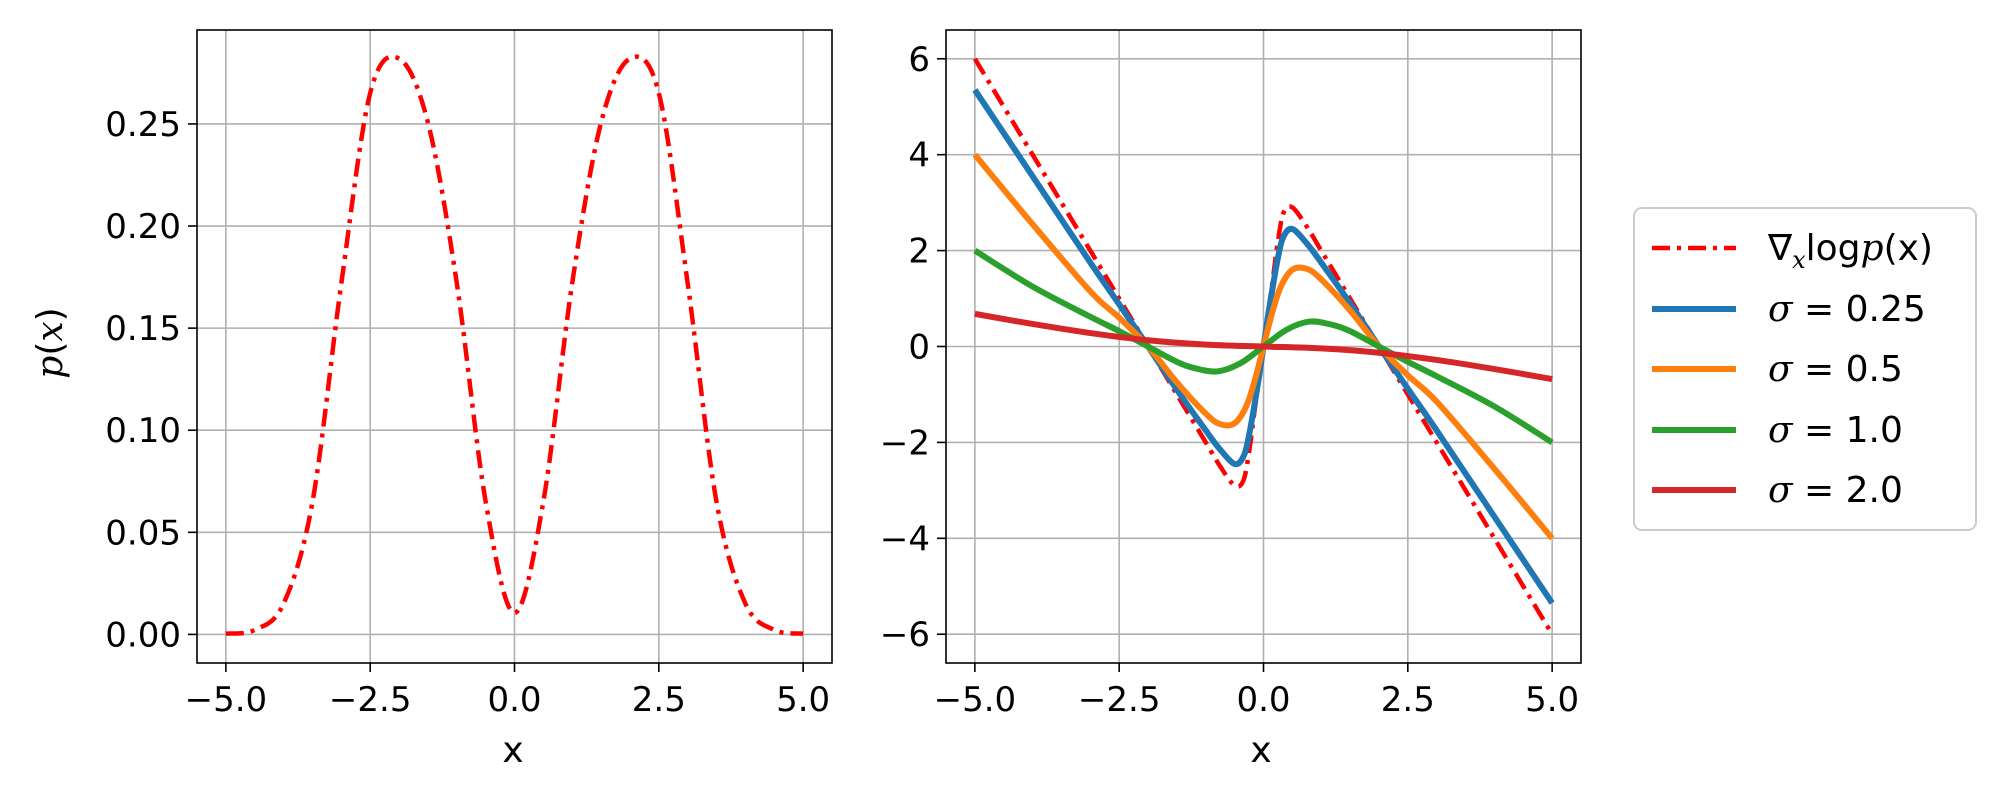  Describe the element at coordinates (1119, 700) in the screenshot. I see `score-x-tick-label: −2.5` at that location.